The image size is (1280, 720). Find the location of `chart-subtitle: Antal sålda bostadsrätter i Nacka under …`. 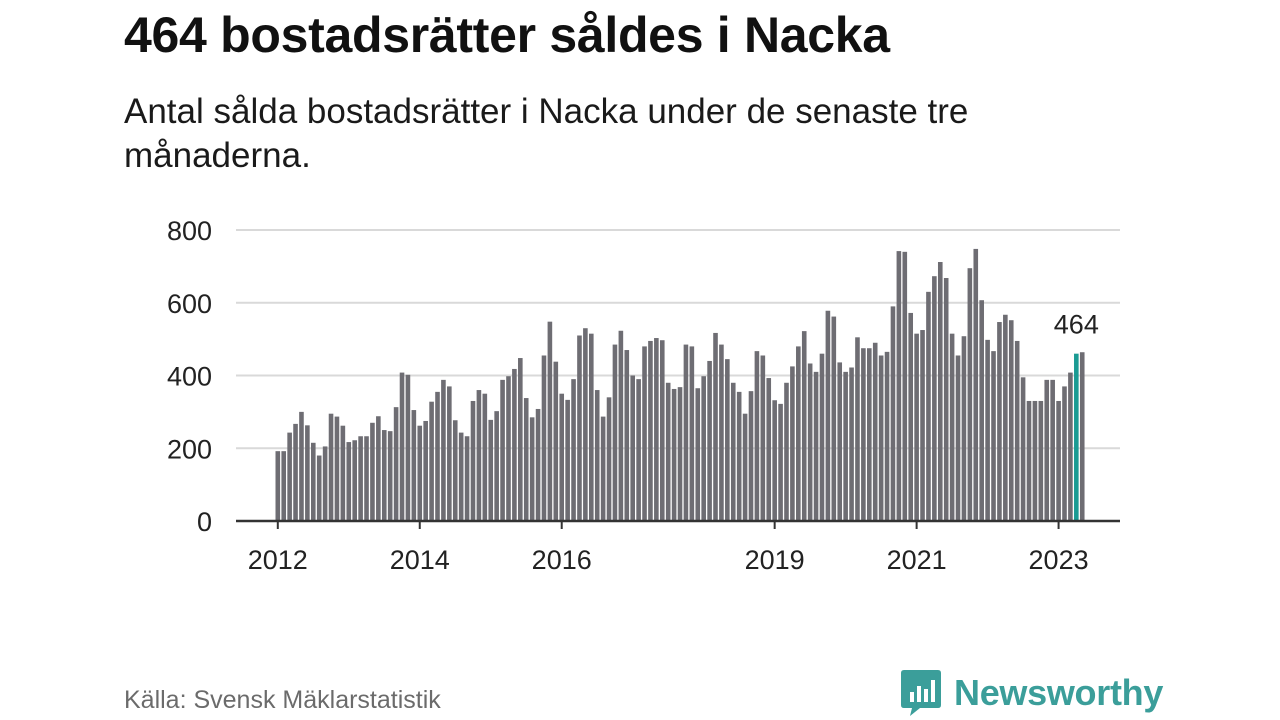

chart-subtitle: Antal sålda bostadsrätter i Nacka under … is located at coordinates (546, 133).